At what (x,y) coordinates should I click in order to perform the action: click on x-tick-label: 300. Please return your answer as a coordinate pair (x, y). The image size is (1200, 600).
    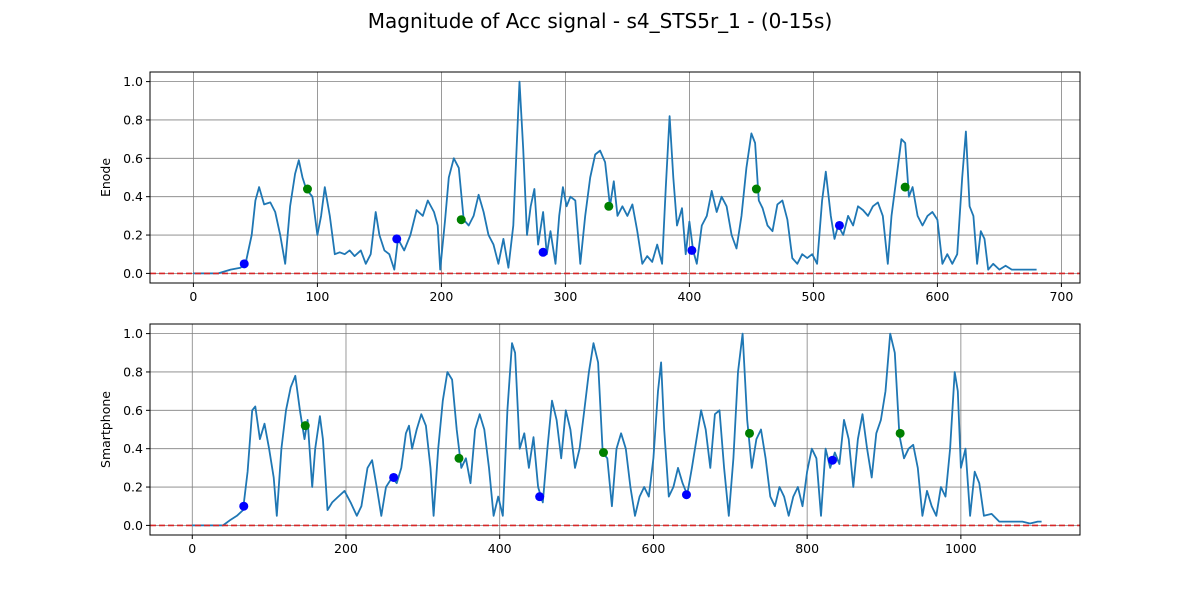
    Looking at the image, I should click on (565, 296).